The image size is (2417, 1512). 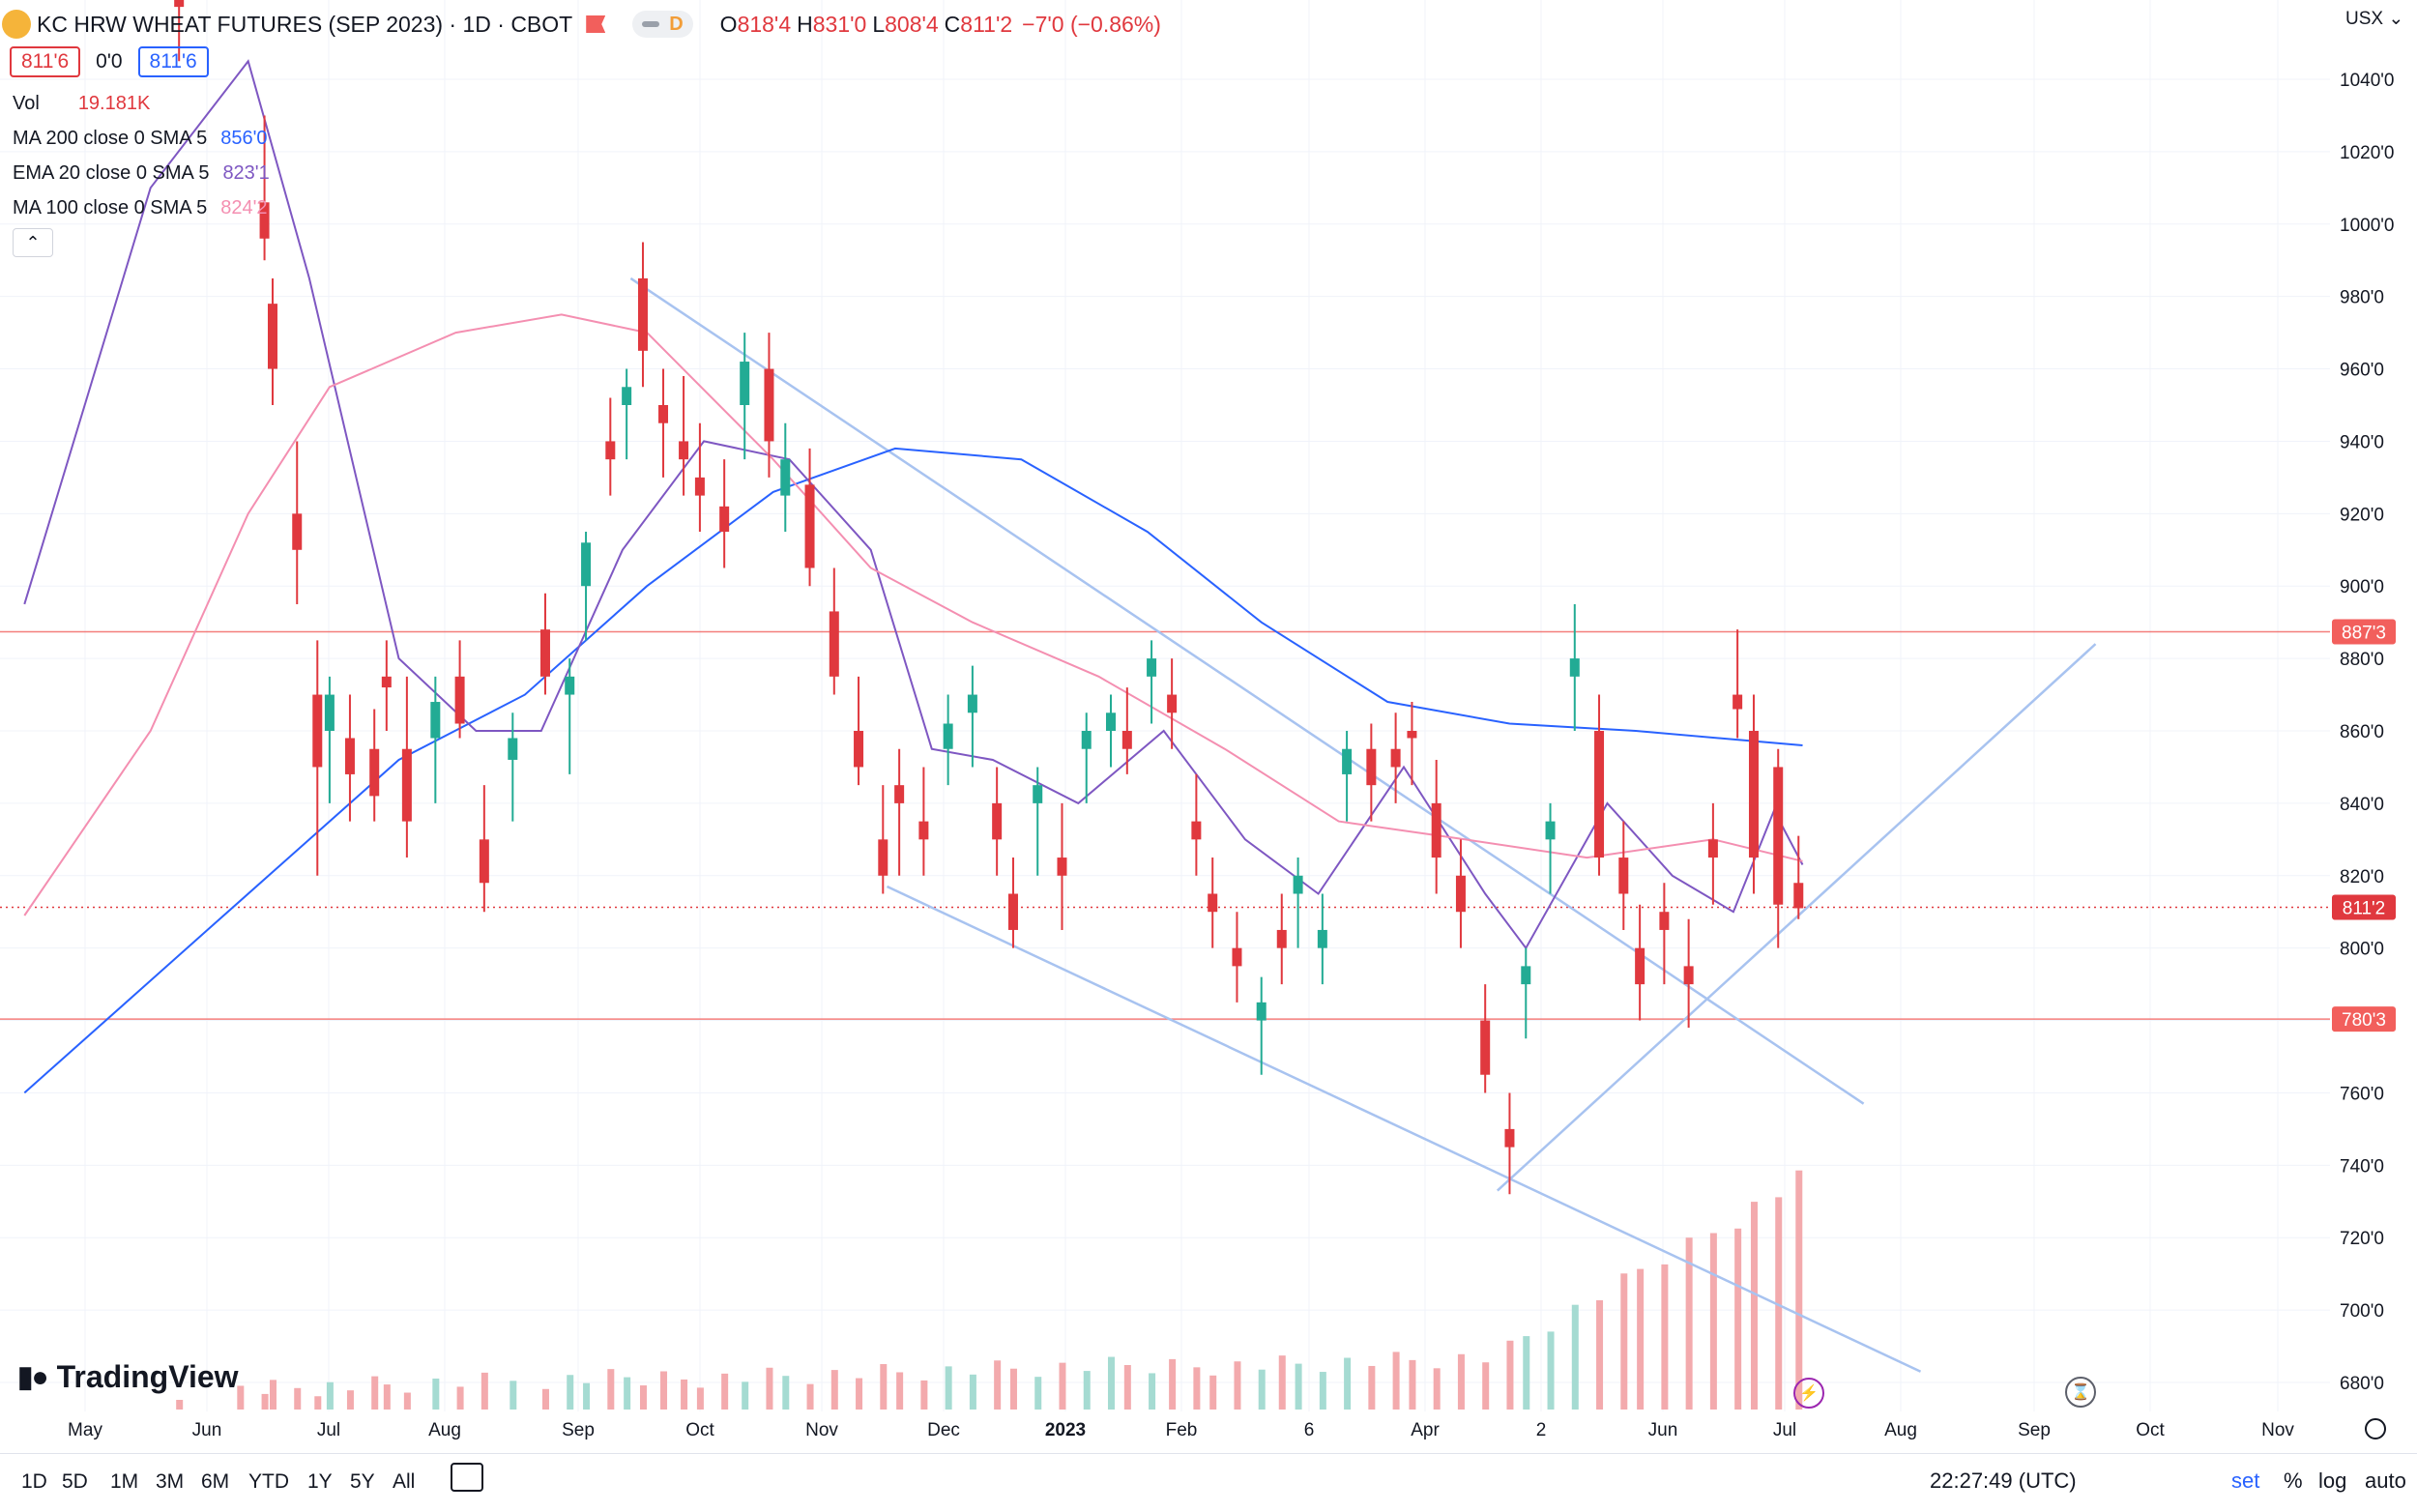 What do you see at coordinates (1541, 1430) in the screenshot?
I see `x-tick-label: 2` at bounding box center [1541, 1430].